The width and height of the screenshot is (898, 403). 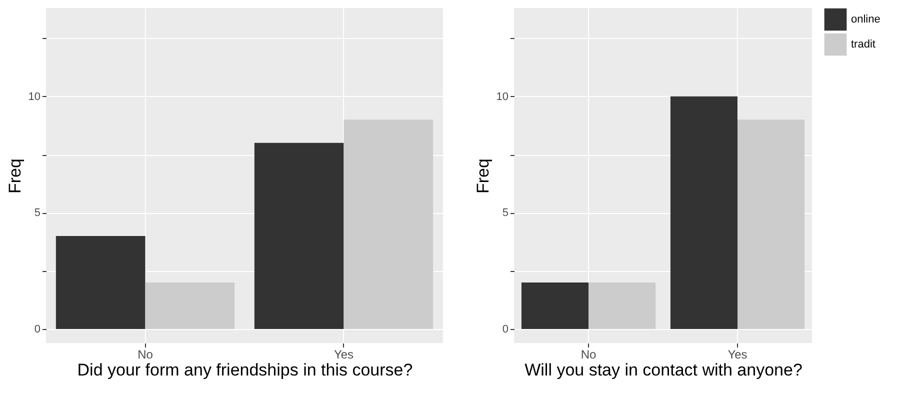 I want to click on legend-label: online, so click(x=865, y=20).